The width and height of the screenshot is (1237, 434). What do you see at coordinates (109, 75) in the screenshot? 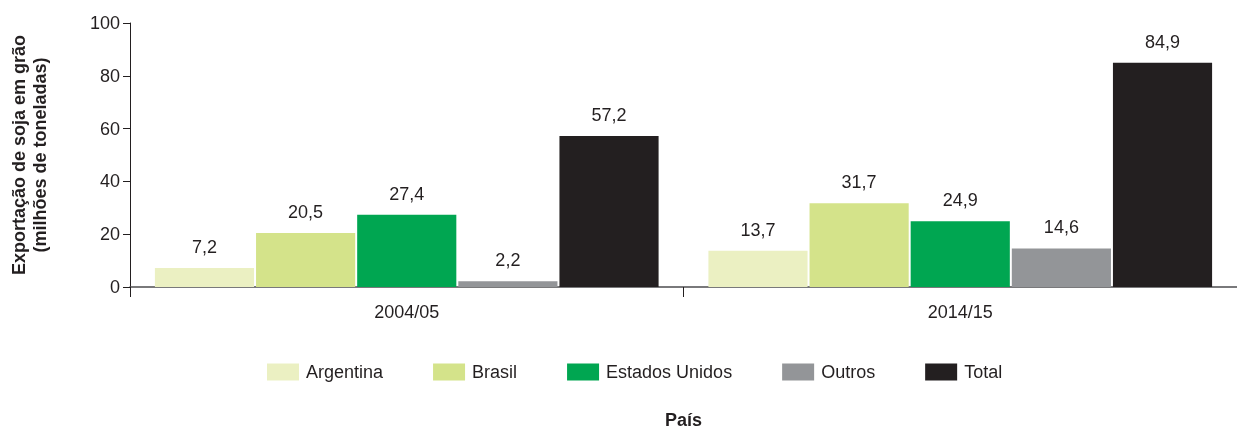
I see `y-tick-label: 80` at bounding box center [109, 75].